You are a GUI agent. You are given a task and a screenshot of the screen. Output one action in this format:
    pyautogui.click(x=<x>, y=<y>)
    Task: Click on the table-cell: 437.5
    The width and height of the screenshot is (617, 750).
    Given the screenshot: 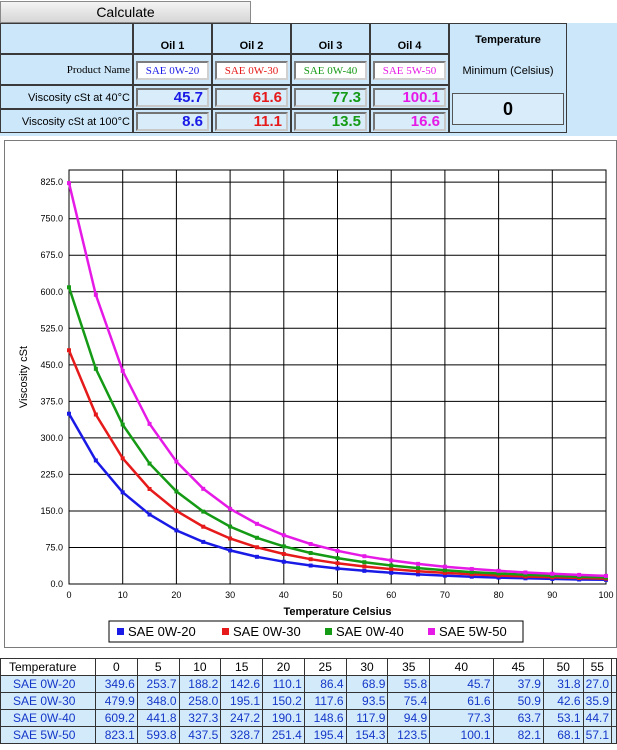 What is the action you would take?
    pyautogui.click(x=200, y=735)
    